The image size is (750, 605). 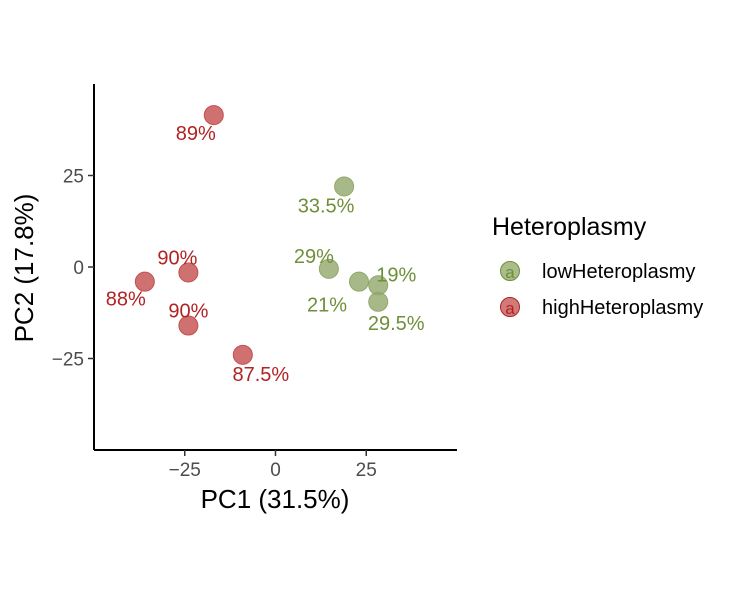 I want to click on y-axis-title: PC2 (17.8%), so click(x=24, y=268).